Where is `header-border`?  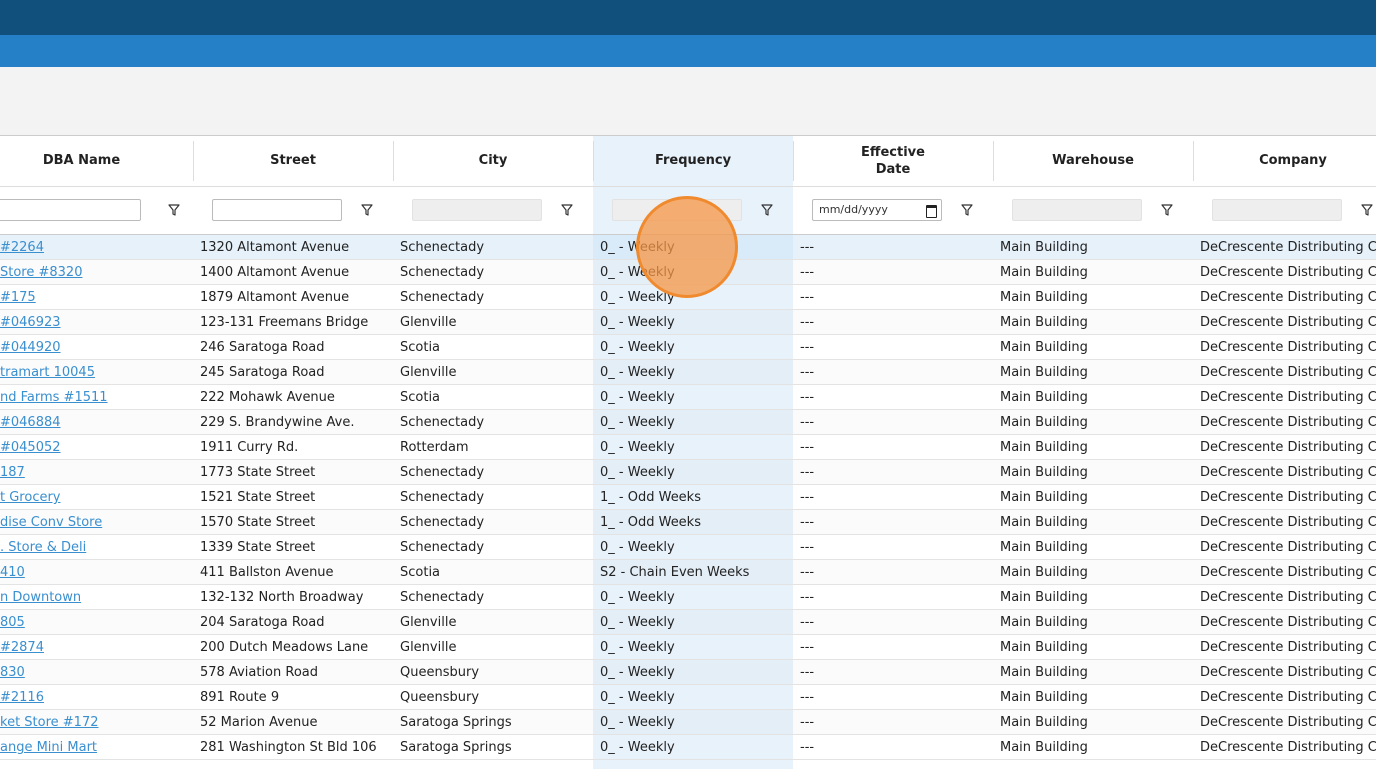
header-border is located at coordinates (688, 186).